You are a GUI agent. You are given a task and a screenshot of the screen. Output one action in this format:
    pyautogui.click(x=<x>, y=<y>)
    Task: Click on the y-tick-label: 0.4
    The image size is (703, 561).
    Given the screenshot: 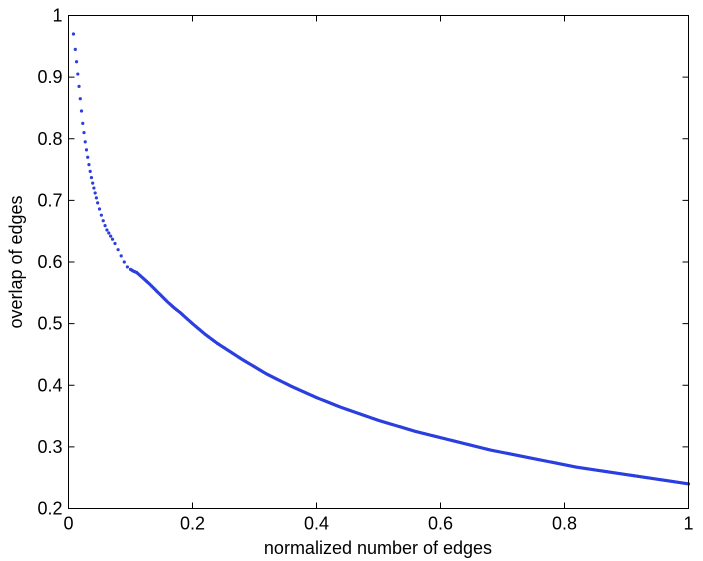 What is the action you would take?
    pyautogui.click(x=49, y=385)
    